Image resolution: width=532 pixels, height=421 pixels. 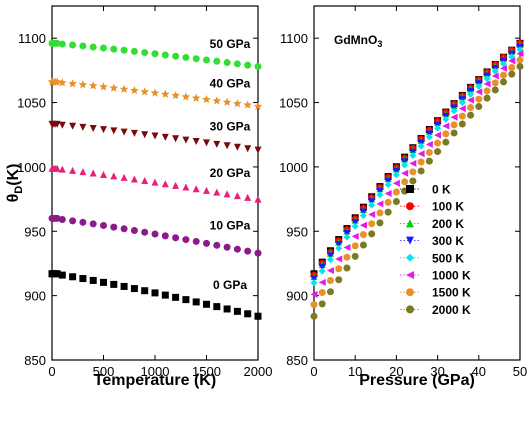 What do you see at coordinates (479, 371) in the screenshot?
I see `x-tick-label: 40` at bounding box center [479, 371].